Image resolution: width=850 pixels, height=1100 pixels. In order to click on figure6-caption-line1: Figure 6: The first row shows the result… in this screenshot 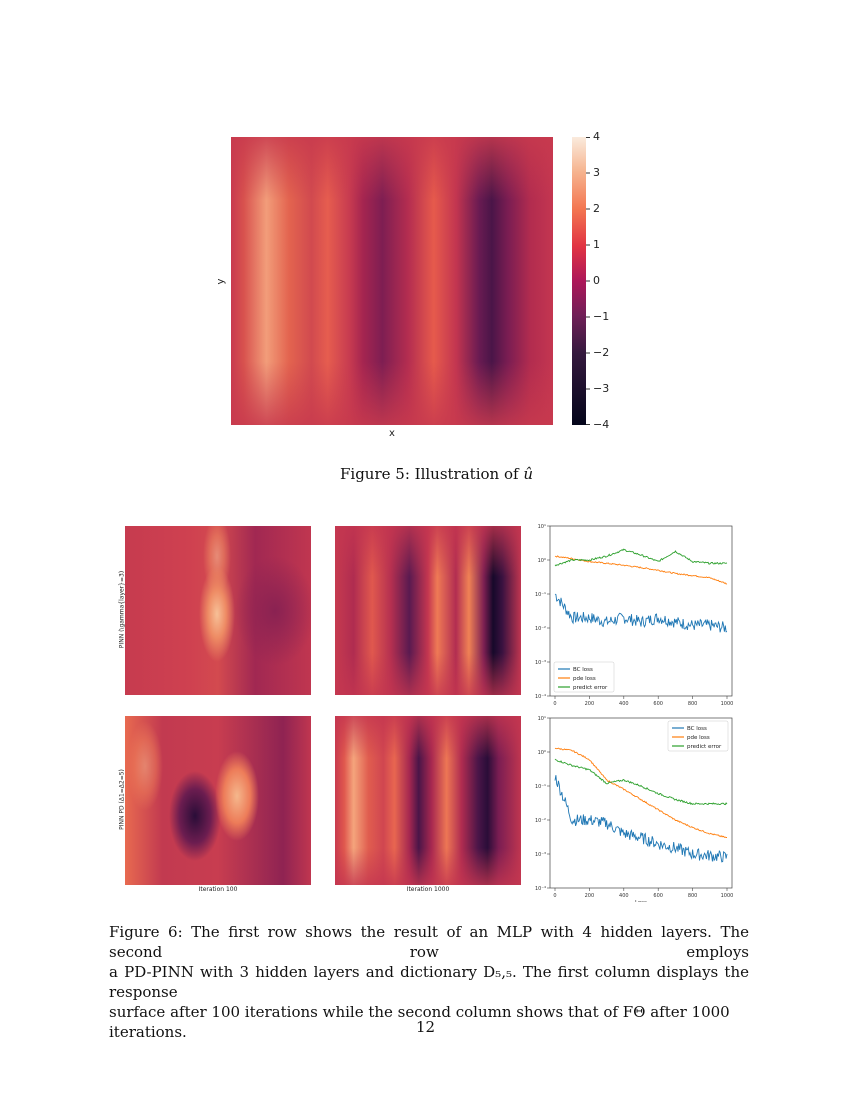, I will do `click(429, 942)`.